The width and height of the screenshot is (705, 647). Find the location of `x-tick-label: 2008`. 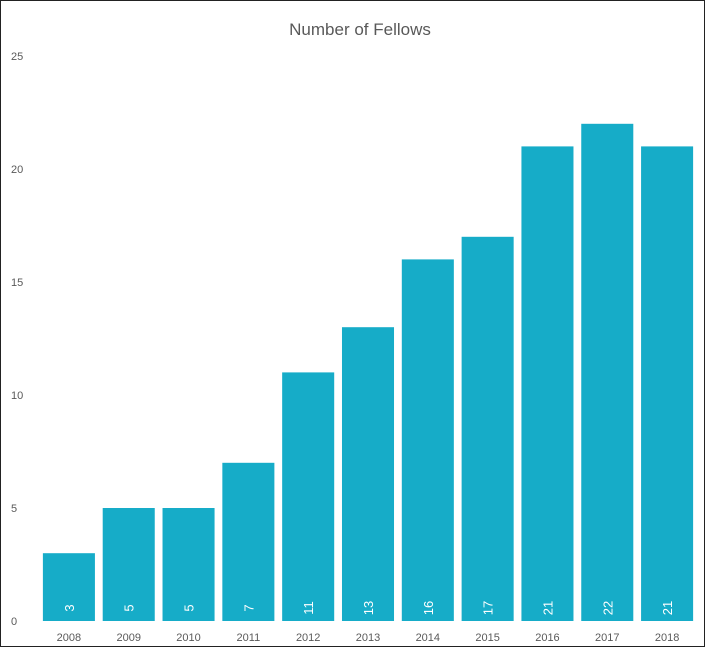

x-tick-label: 2008 is located at coordinates (69, 638).